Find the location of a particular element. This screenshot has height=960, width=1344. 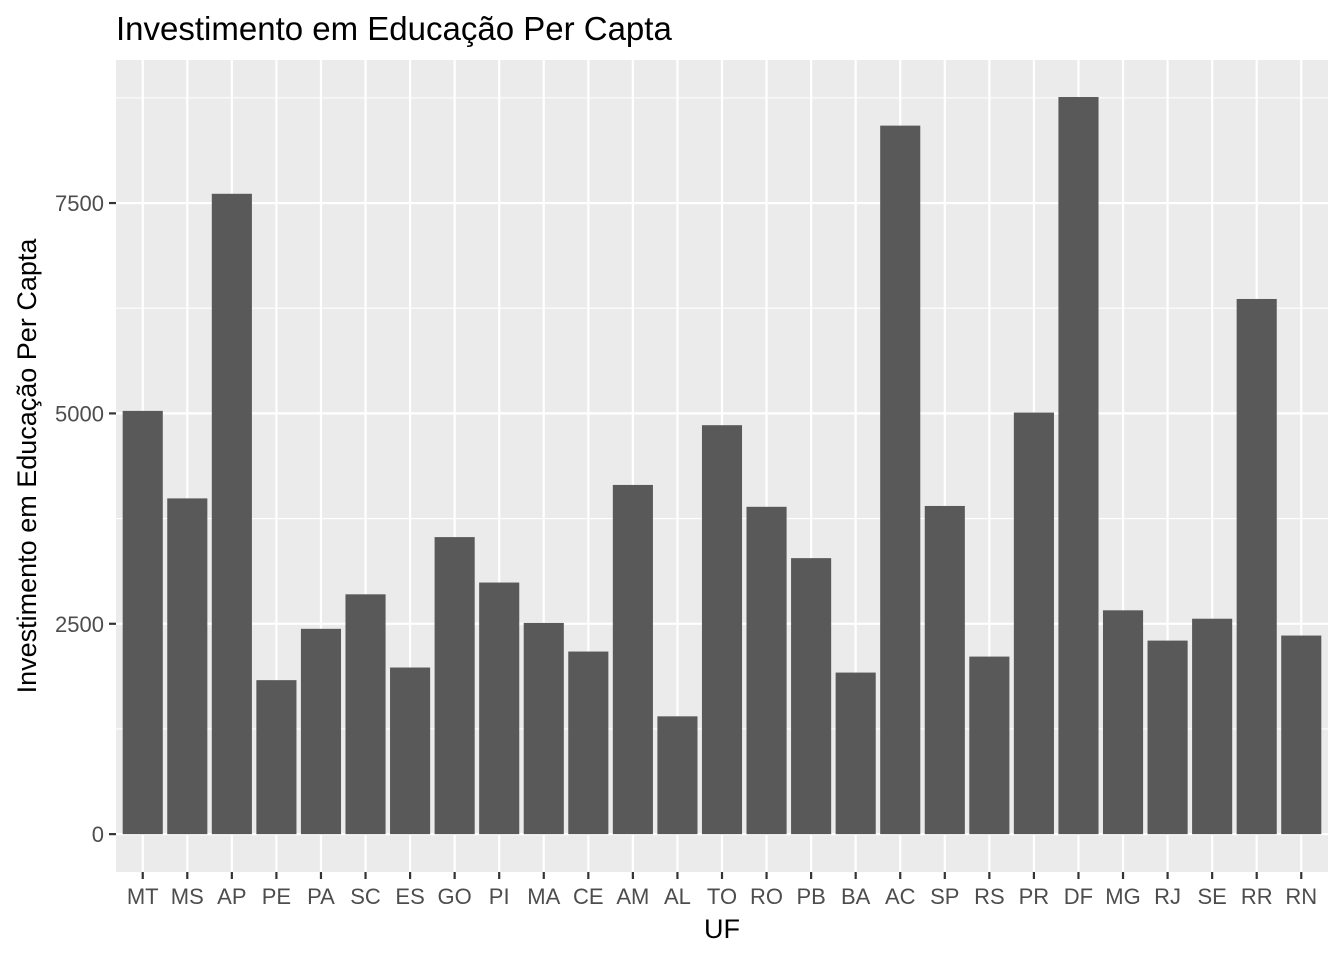

bar-sp is located at coordinates (944, 670).